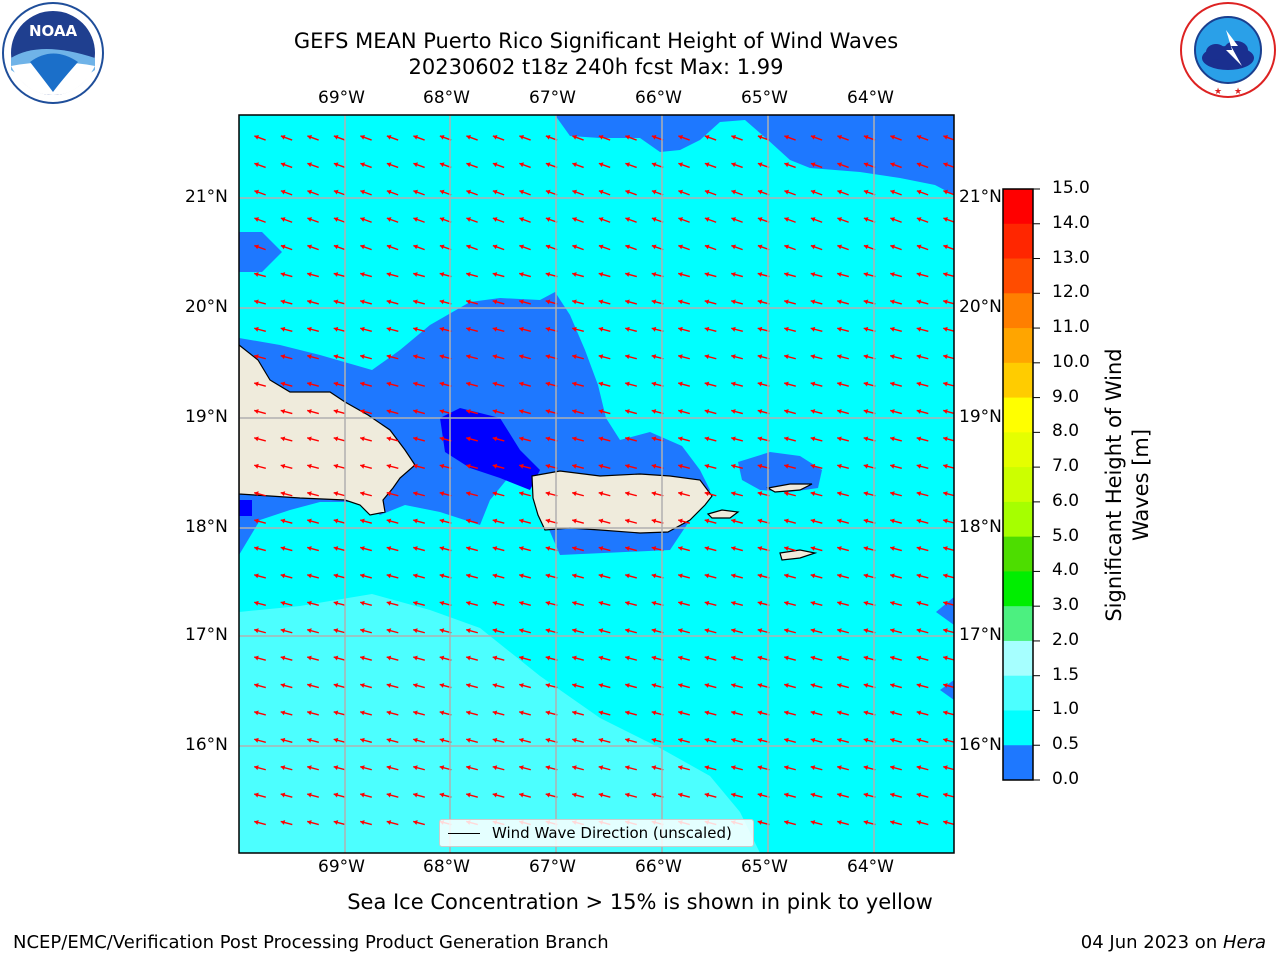 Image resolution: width=1280 pixels, height=960 pixels. Describe the element at coordinates (1066, 605) in the screenshot. I see `colorbar-tick-label: 3.0` at that location.